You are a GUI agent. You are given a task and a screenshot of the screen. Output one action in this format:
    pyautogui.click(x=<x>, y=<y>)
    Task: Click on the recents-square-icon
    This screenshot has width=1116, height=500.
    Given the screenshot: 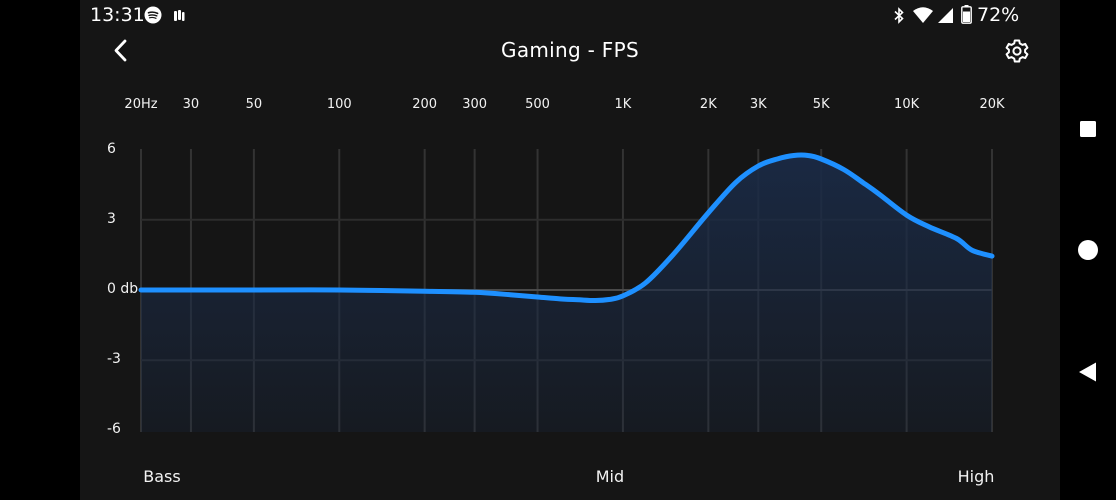 What is the action you would take?
    pyautogui.click(x=1088, y=129)
    